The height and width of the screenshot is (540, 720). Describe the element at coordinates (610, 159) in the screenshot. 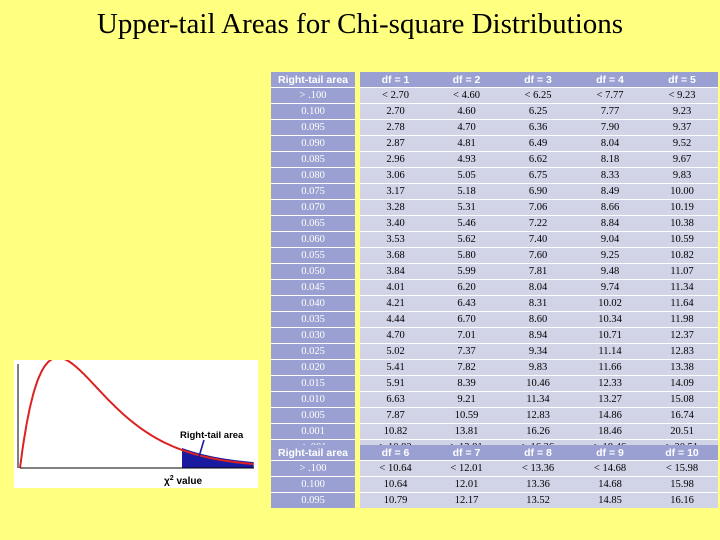

I see `critical-value-cell: 8.18` at that location.